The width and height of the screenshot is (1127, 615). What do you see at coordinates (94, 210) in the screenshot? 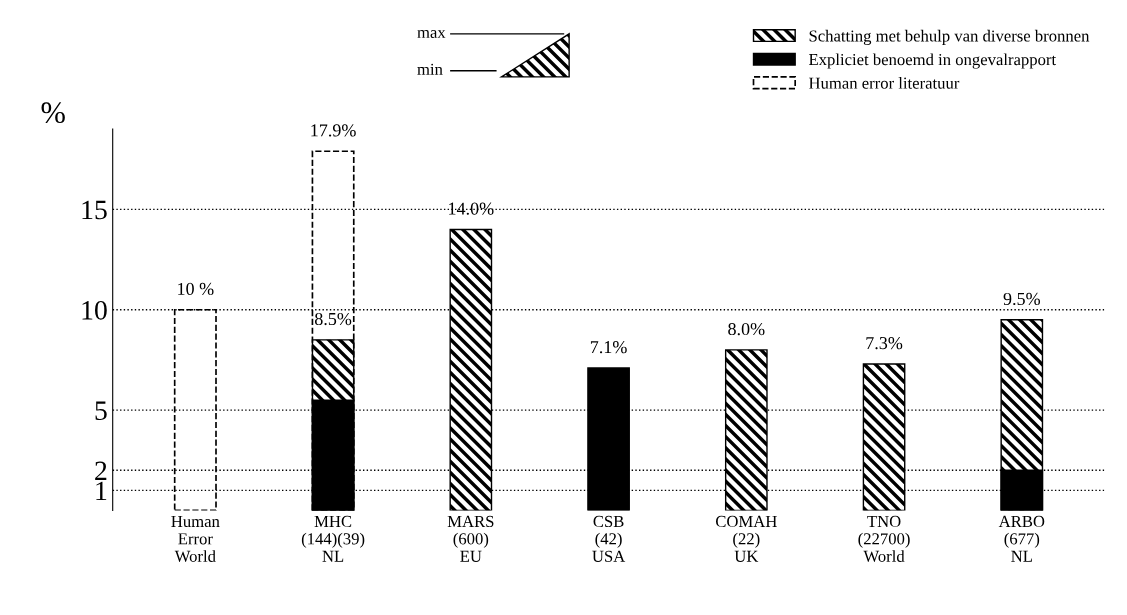
I see `y-tick-label: 15` at bounding box center [94, 210].